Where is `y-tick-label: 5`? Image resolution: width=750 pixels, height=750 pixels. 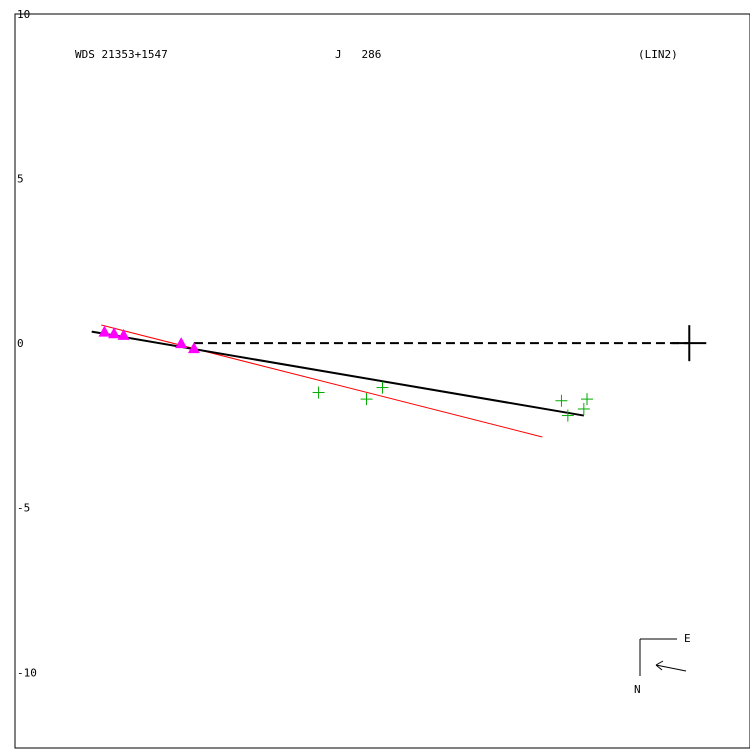
y-tick-label: 5 is located at coordinates (20, 179).